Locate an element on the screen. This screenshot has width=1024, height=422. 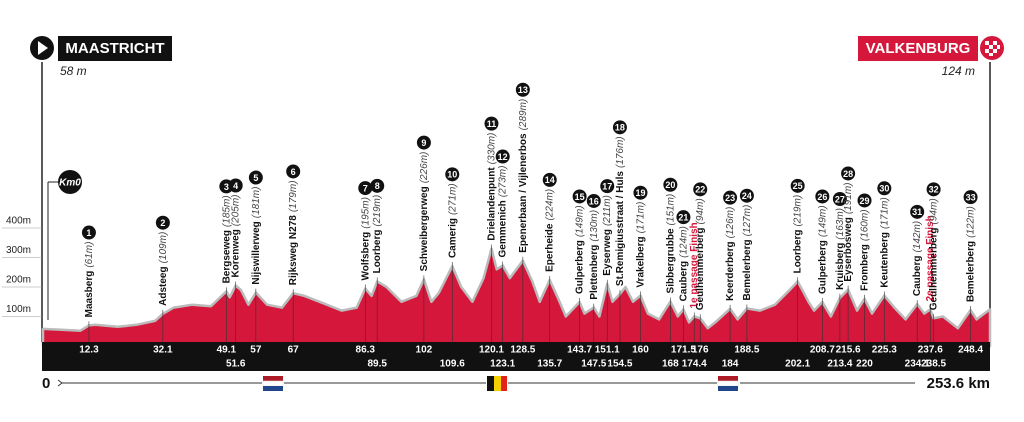
climb-label: Schweibergerweg (226m) is located at coordinates (424, 212).